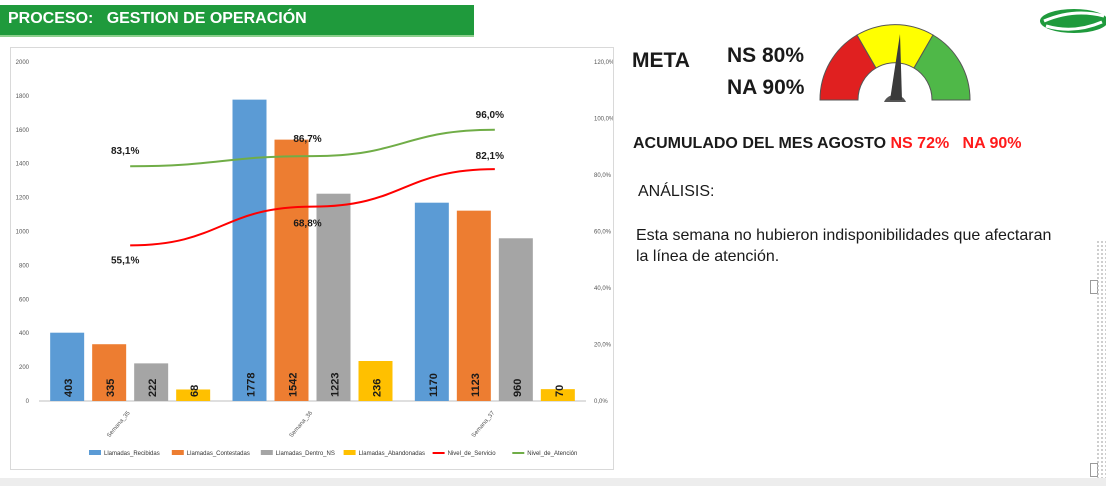  Describe the element at coordinates (157, 18) in the screenshot. I see `process-title: PROCESO: GESTION DE OPERACIÓN` at that location.